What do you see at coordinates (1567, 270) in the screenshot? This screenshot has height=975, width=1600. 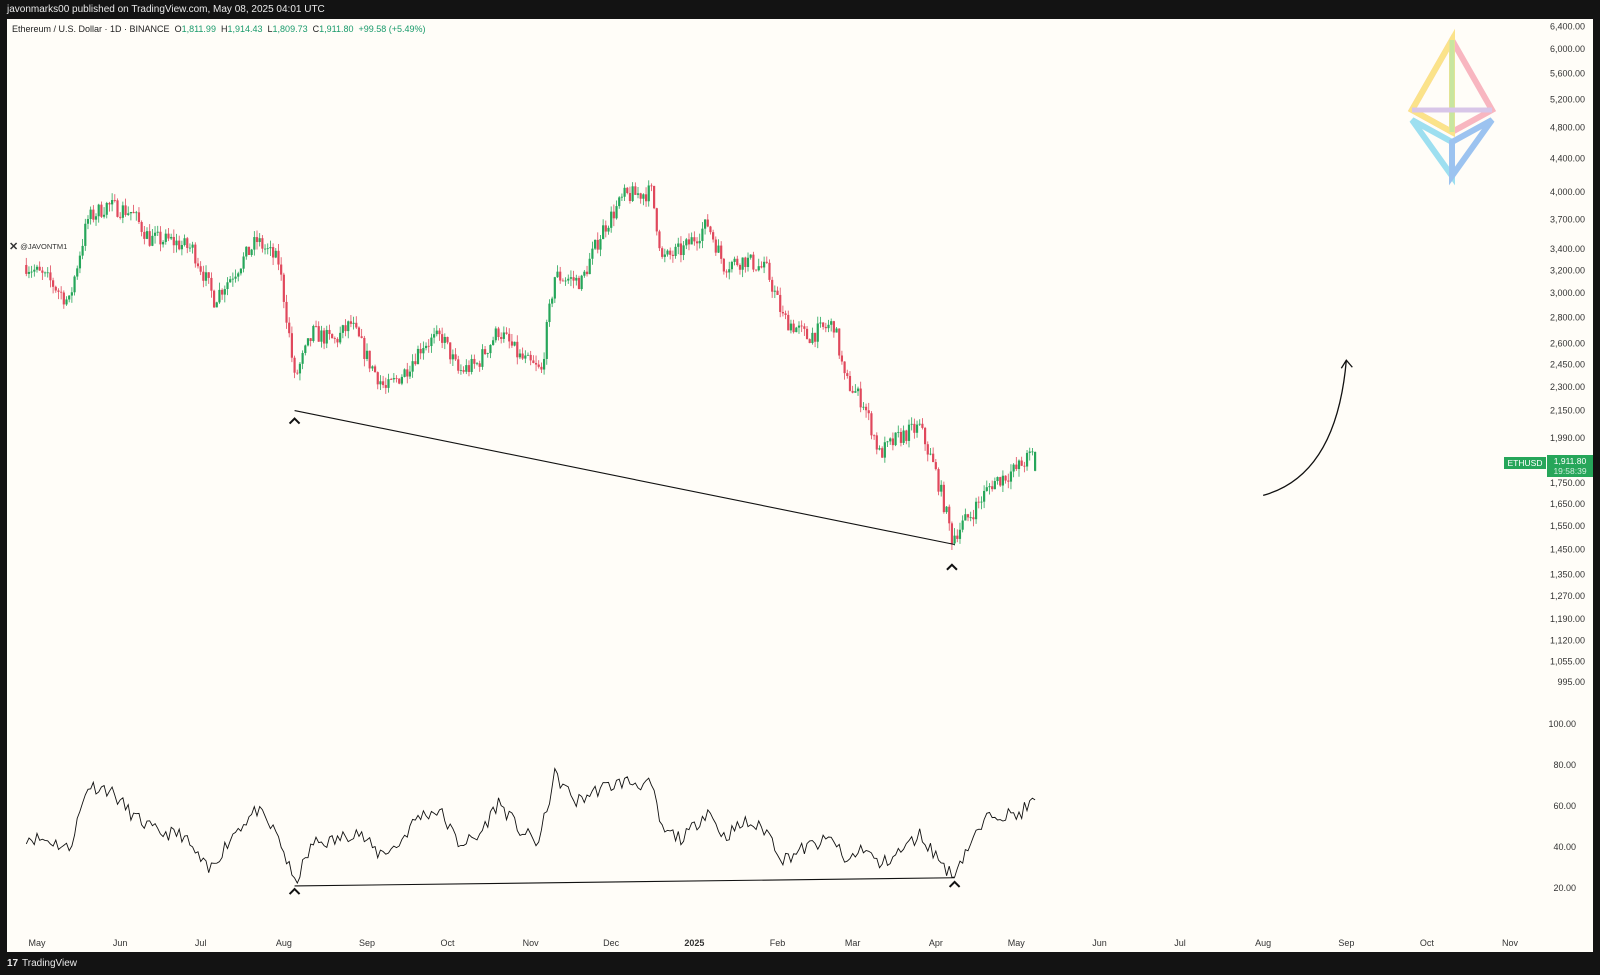 I see `price-tick-label: 3,200.00` at bounding box center [1567, 270].